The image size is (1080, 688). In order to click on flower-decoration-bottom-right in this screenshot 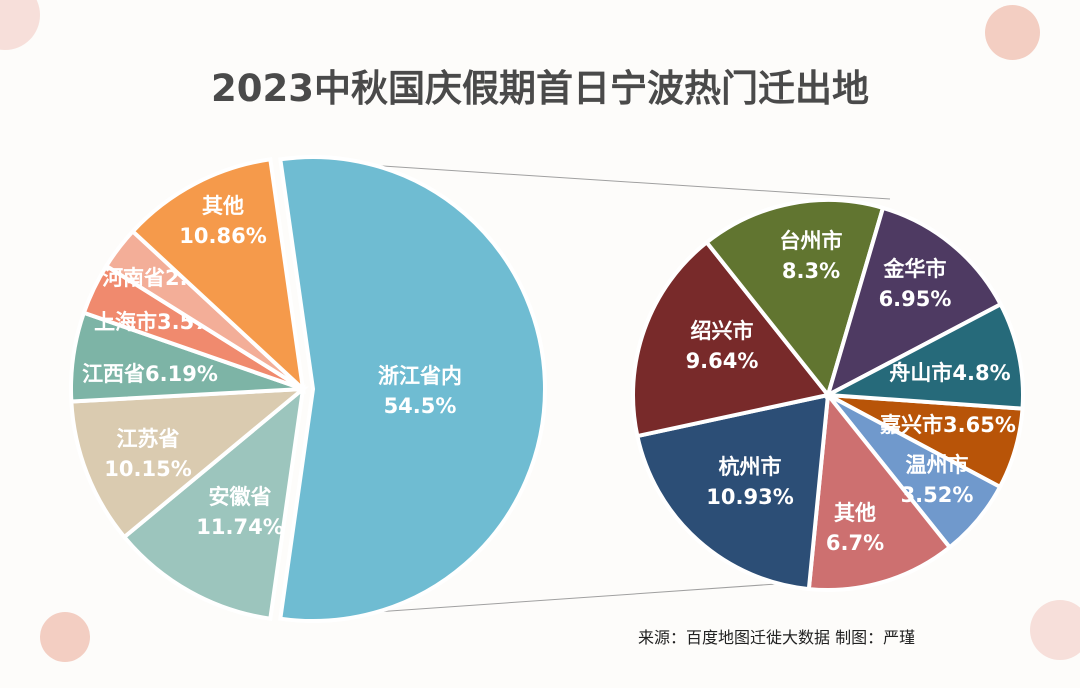, I will do `click(1055, 630)`.